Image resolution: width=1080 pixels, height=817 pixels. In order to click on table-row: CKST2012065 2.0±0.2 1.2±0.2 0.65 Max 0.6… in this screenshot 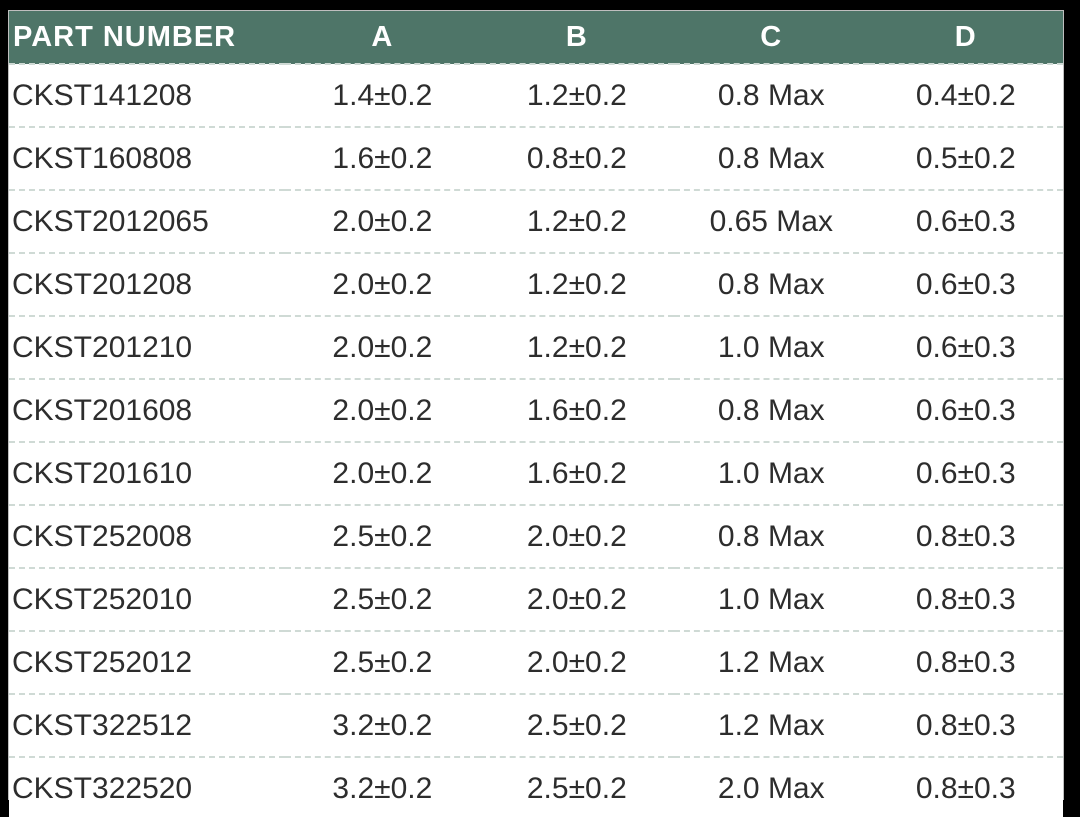, I will do `click(536, 221)`.